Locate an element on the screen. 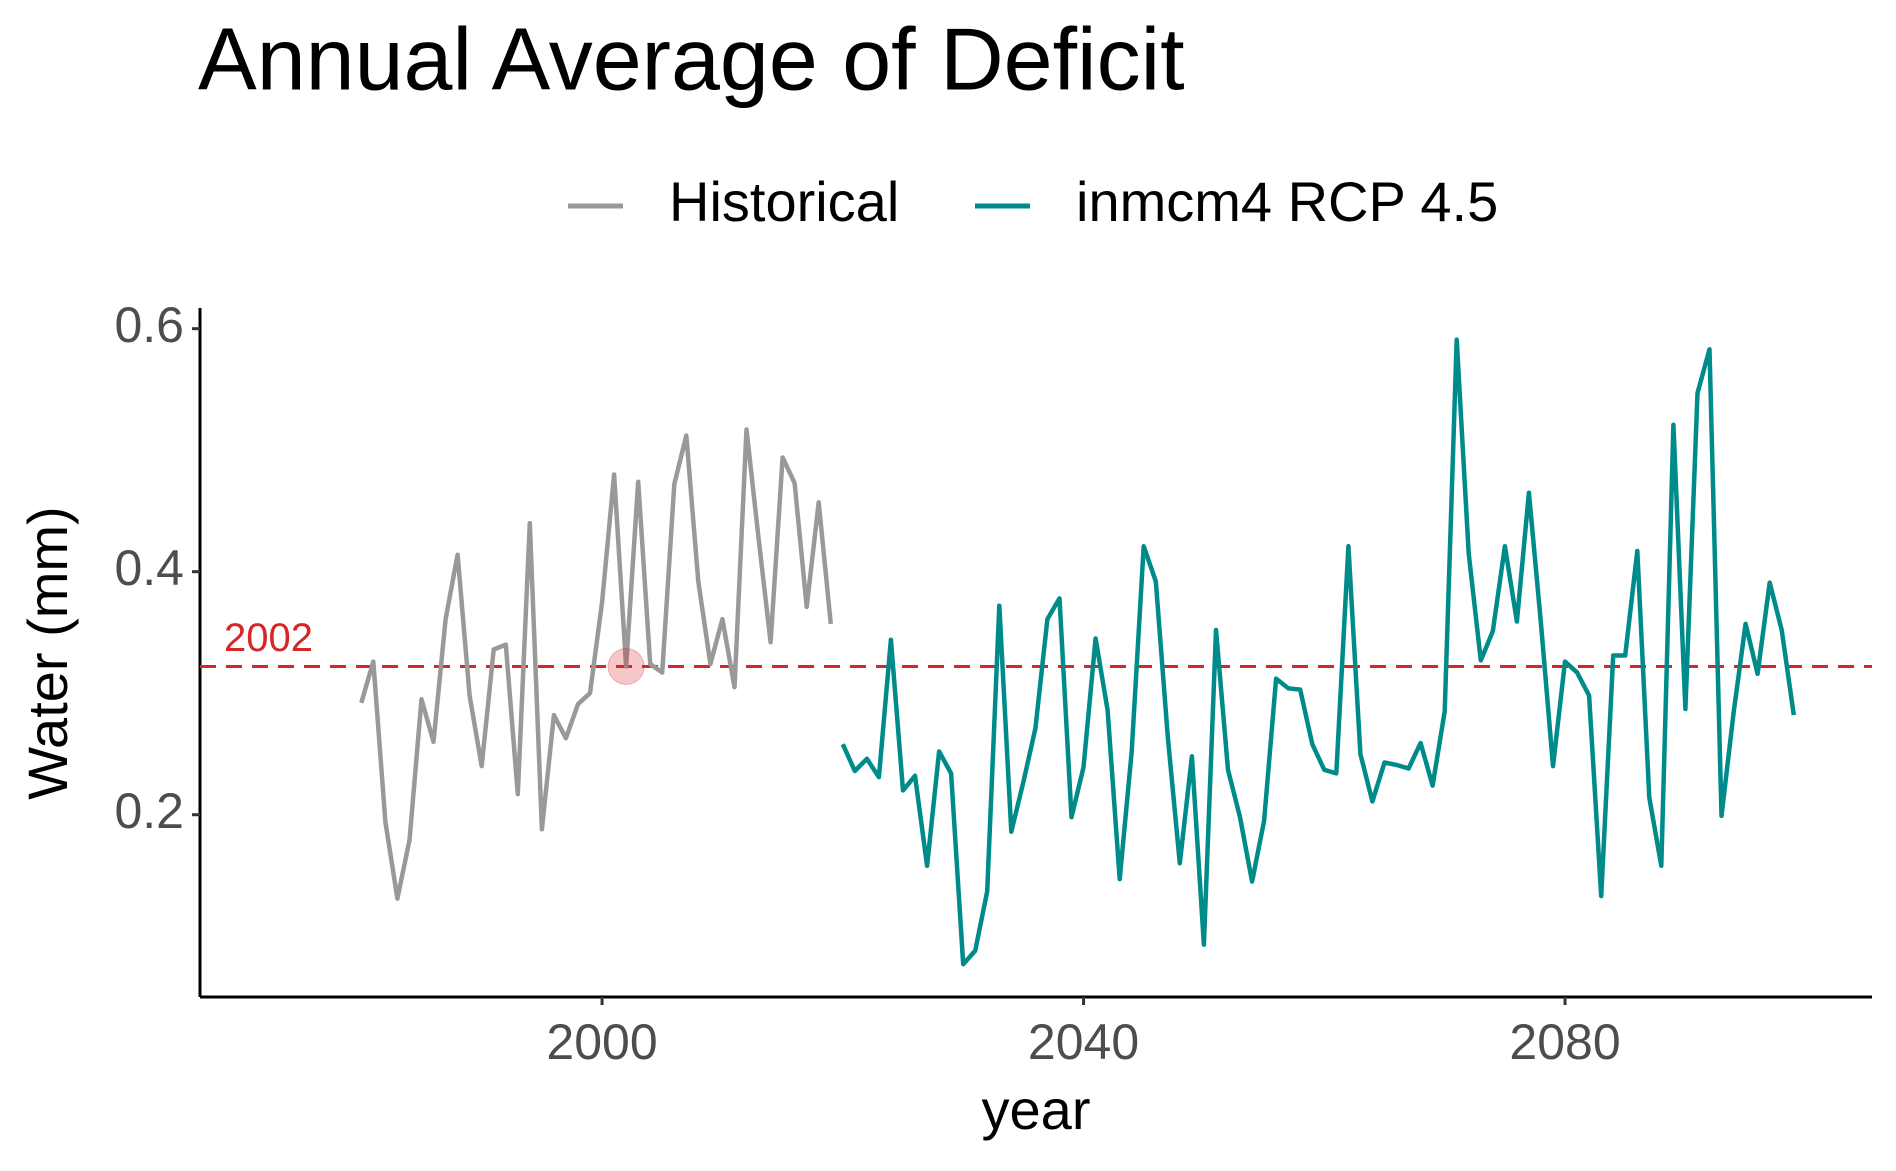 The image size is (1896, 1171). legend-label: Historical is located at coordinates (784, 201).